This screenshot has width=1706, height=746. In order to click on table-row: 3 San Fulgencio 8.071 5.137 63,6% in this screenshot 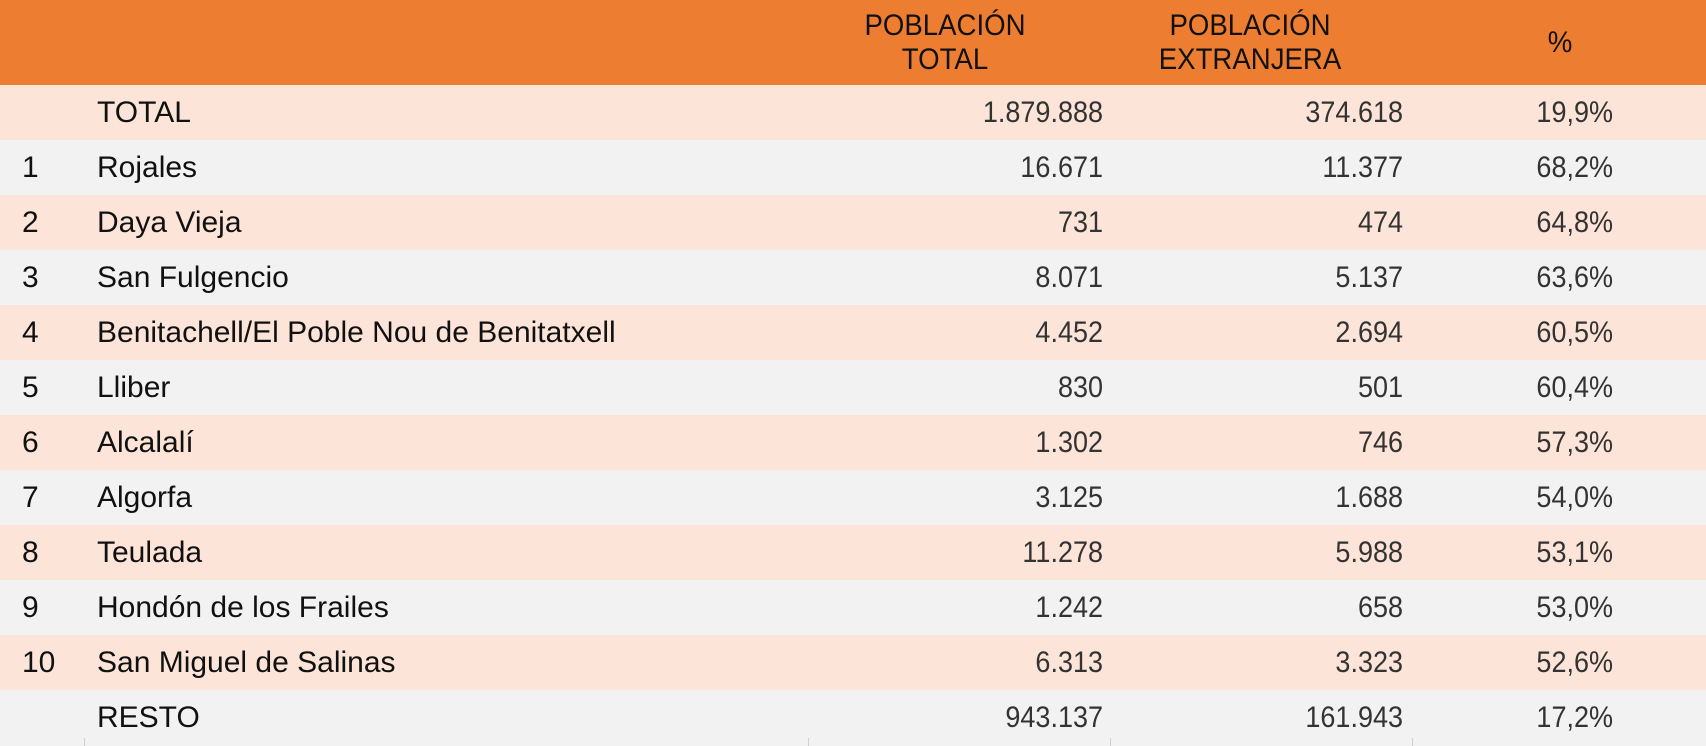, I will do `click(853, 277)`.